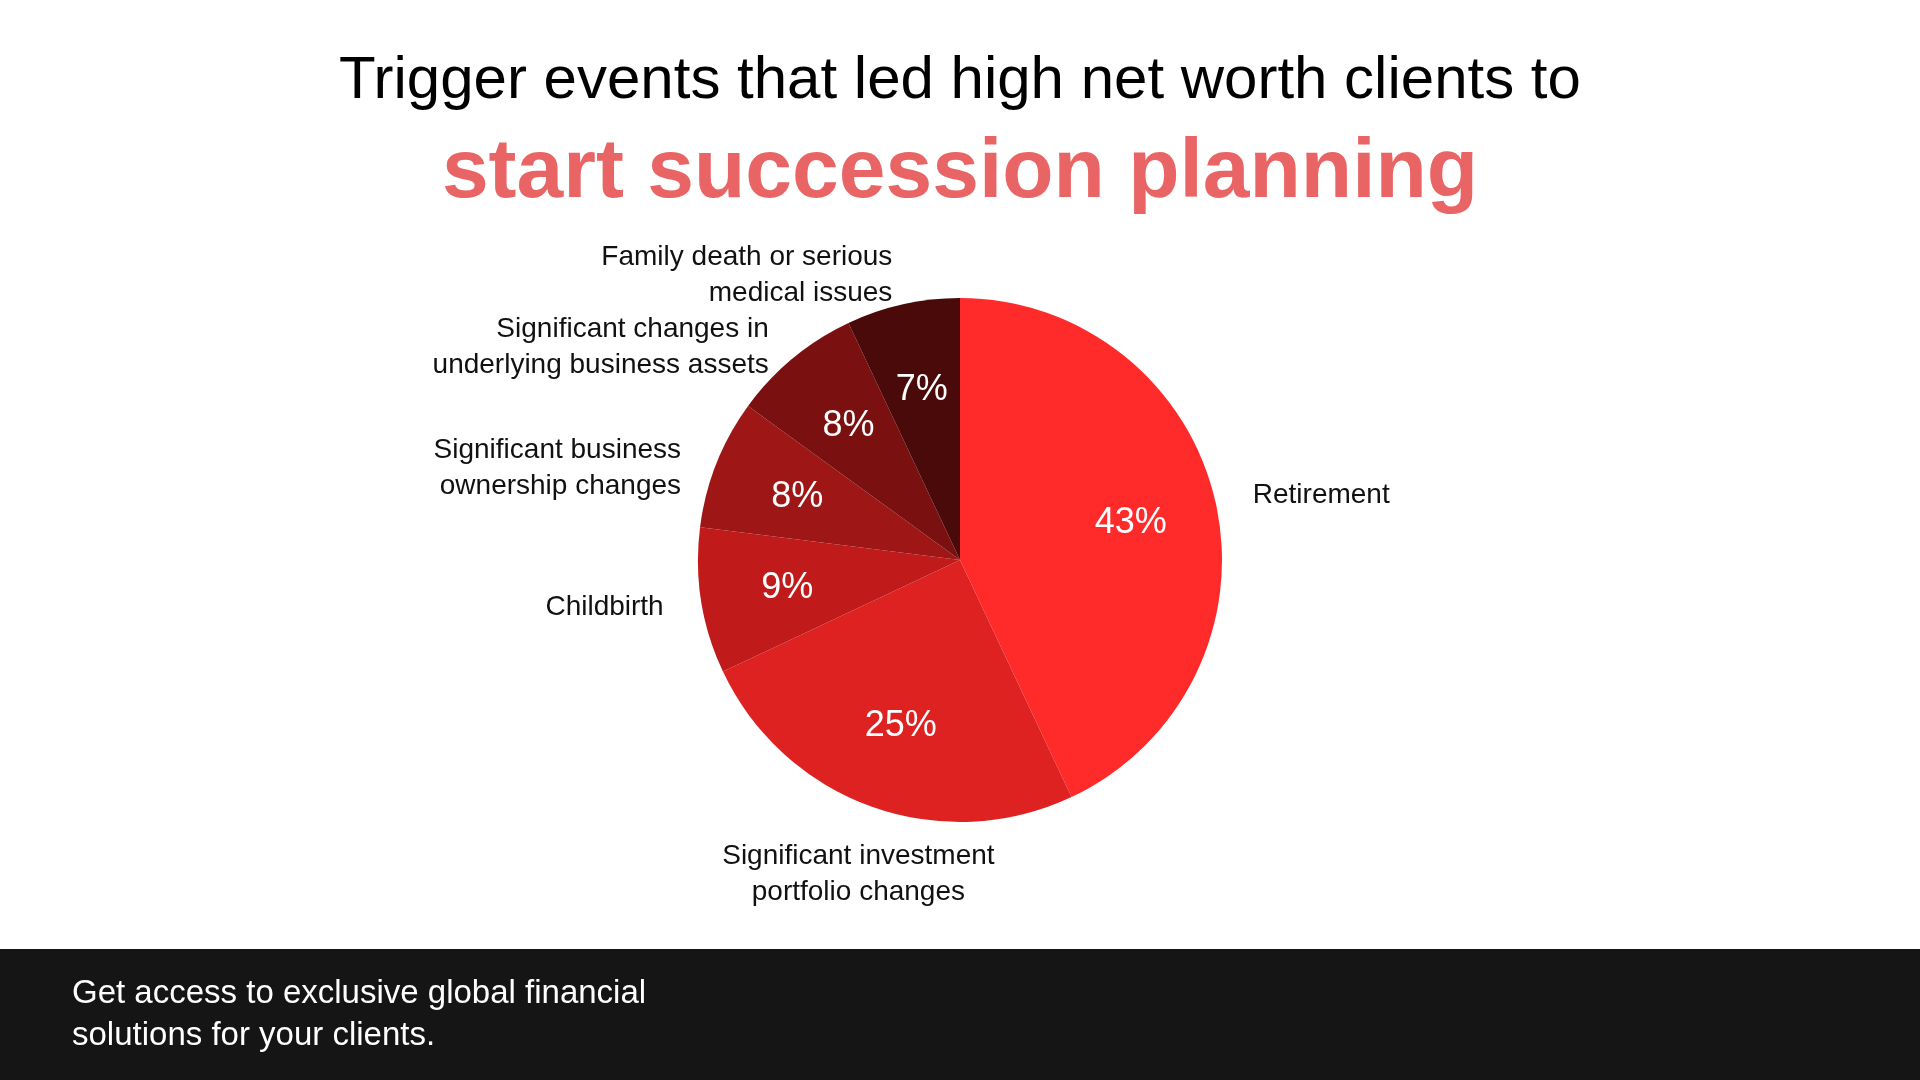 Image resolution: width=1920 pixels, height=1080 pixels. What do you see at coordinates (747, 274) in the screenshot?
I see `slice-label: Family death or serious medical issues` at bounding box center [747, 274].